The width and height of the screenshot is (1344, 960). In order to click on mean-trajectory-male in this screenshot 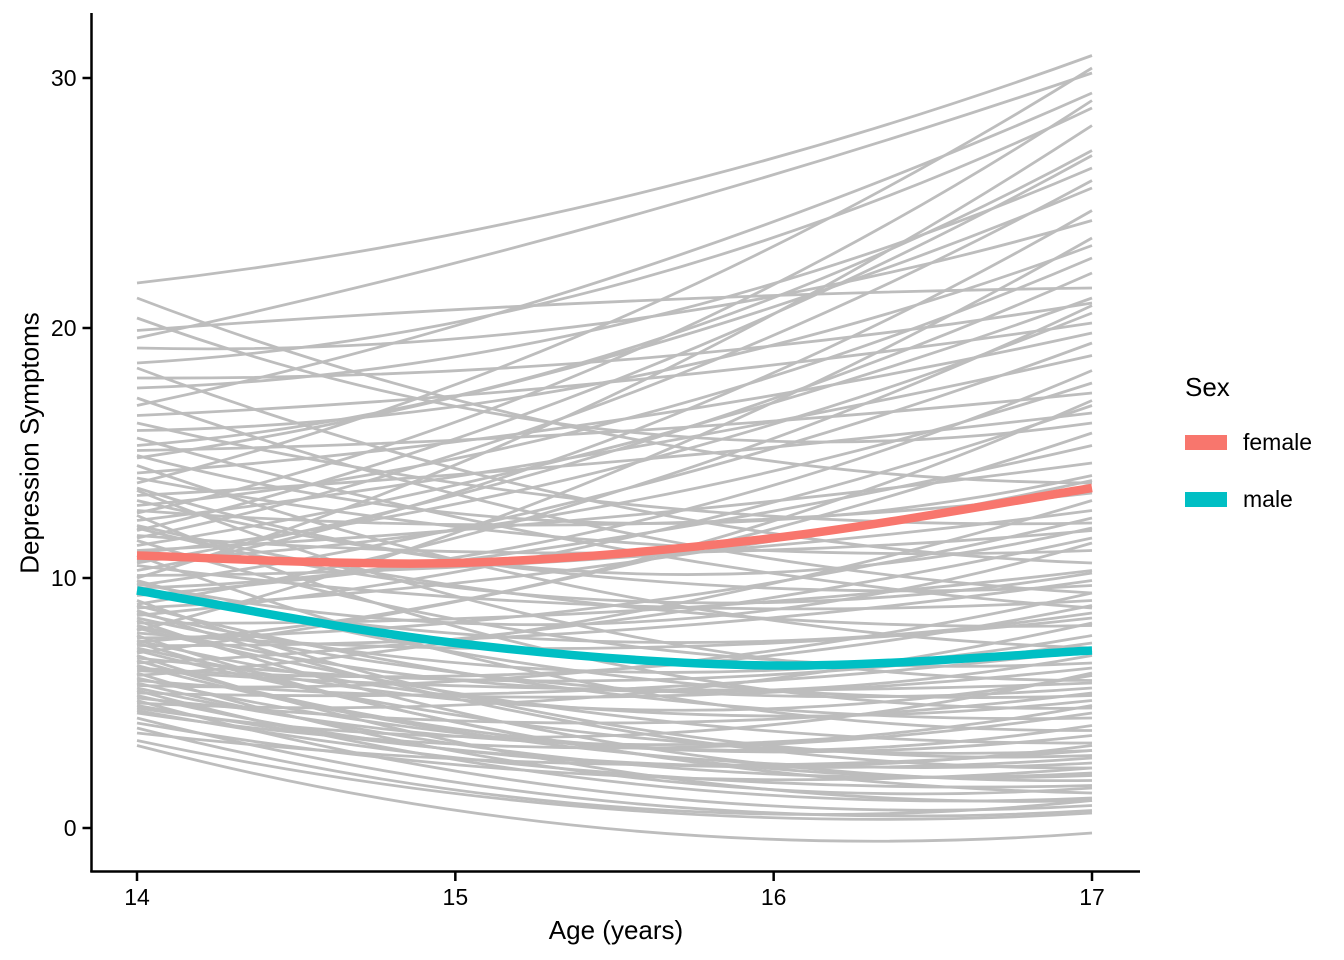, I will do `click(614, 628)`.